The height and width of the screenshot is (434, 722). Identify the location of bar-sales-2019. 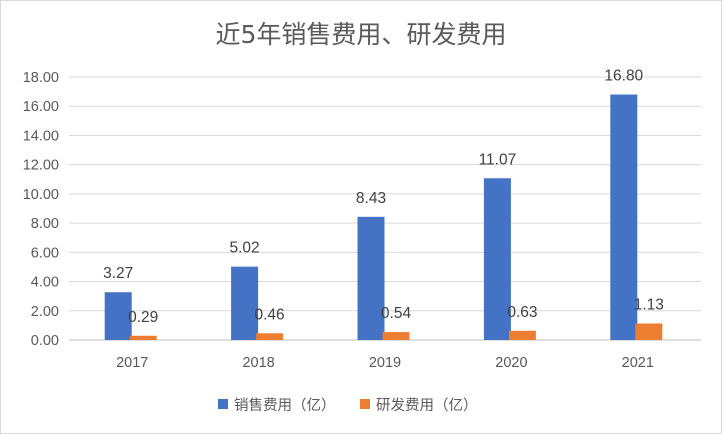
(371, 278).